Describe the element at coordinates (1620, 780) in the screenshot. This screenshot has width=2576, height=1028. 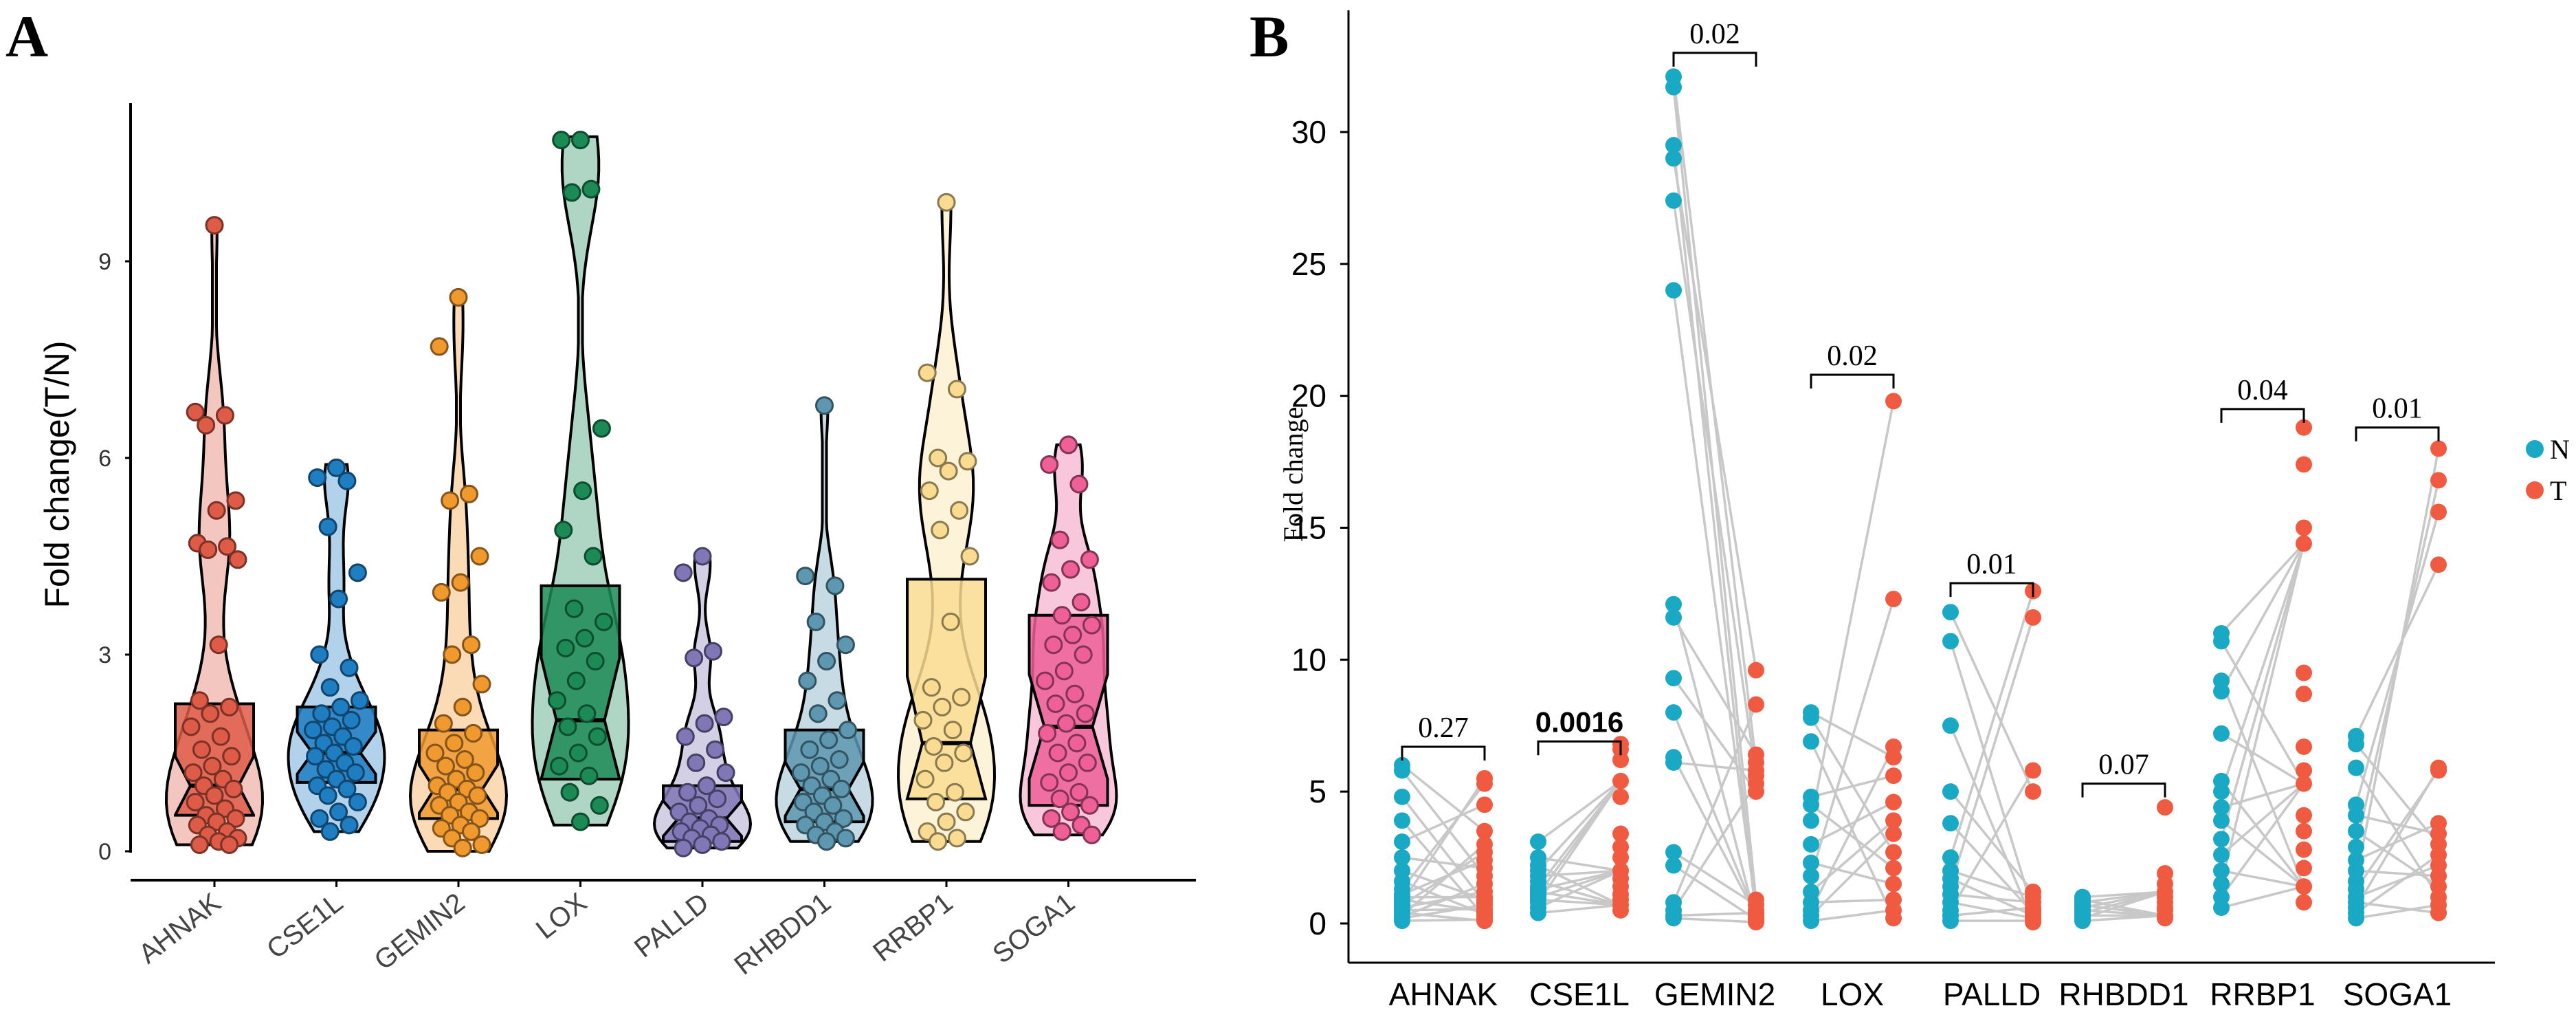
I see `point-t-cse1l` at that location.